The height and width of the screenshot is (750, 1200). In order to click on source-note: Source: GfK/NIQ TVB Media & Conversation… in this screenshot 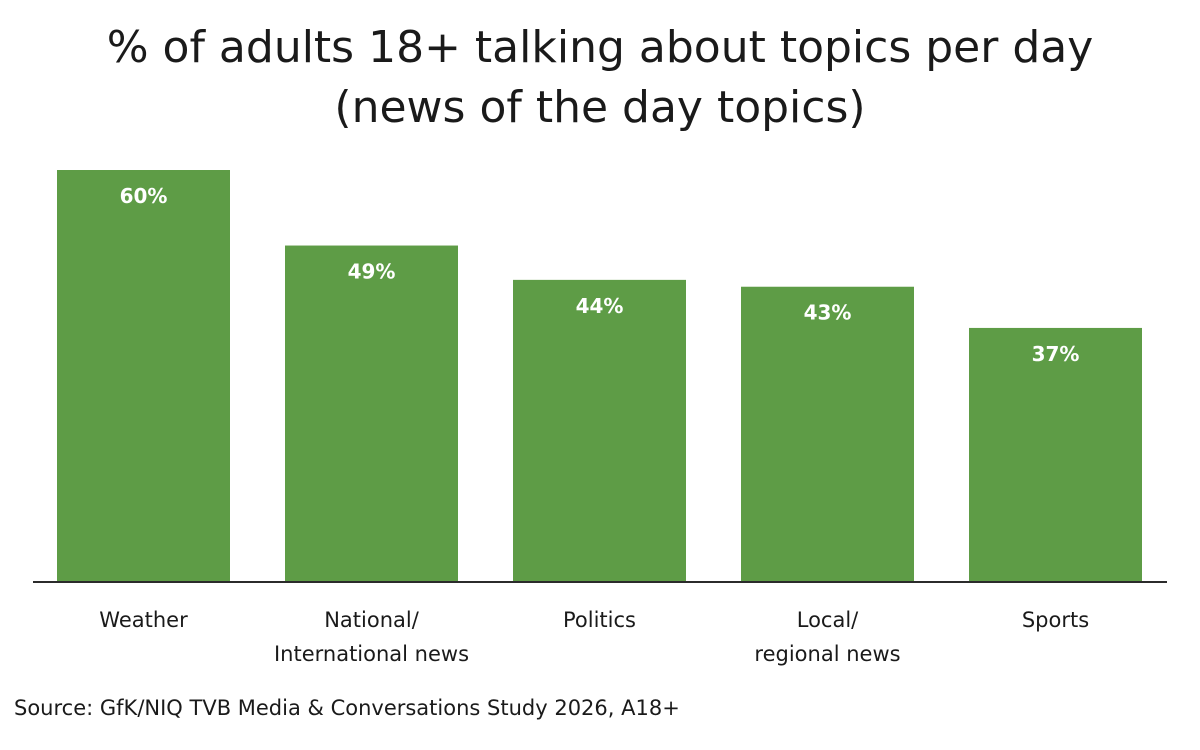, I will do `click(347, 708)`.